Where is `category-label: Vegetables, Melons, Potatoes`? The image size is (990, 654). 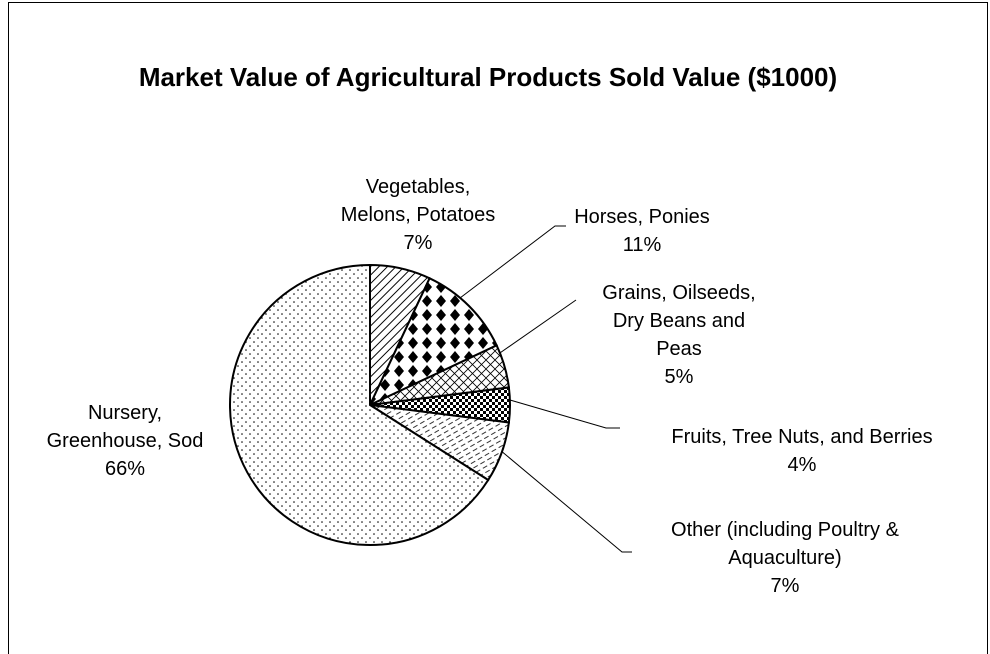
category-label: Vegetables, Melons, Potatoes is located at coordinates (418, 201).